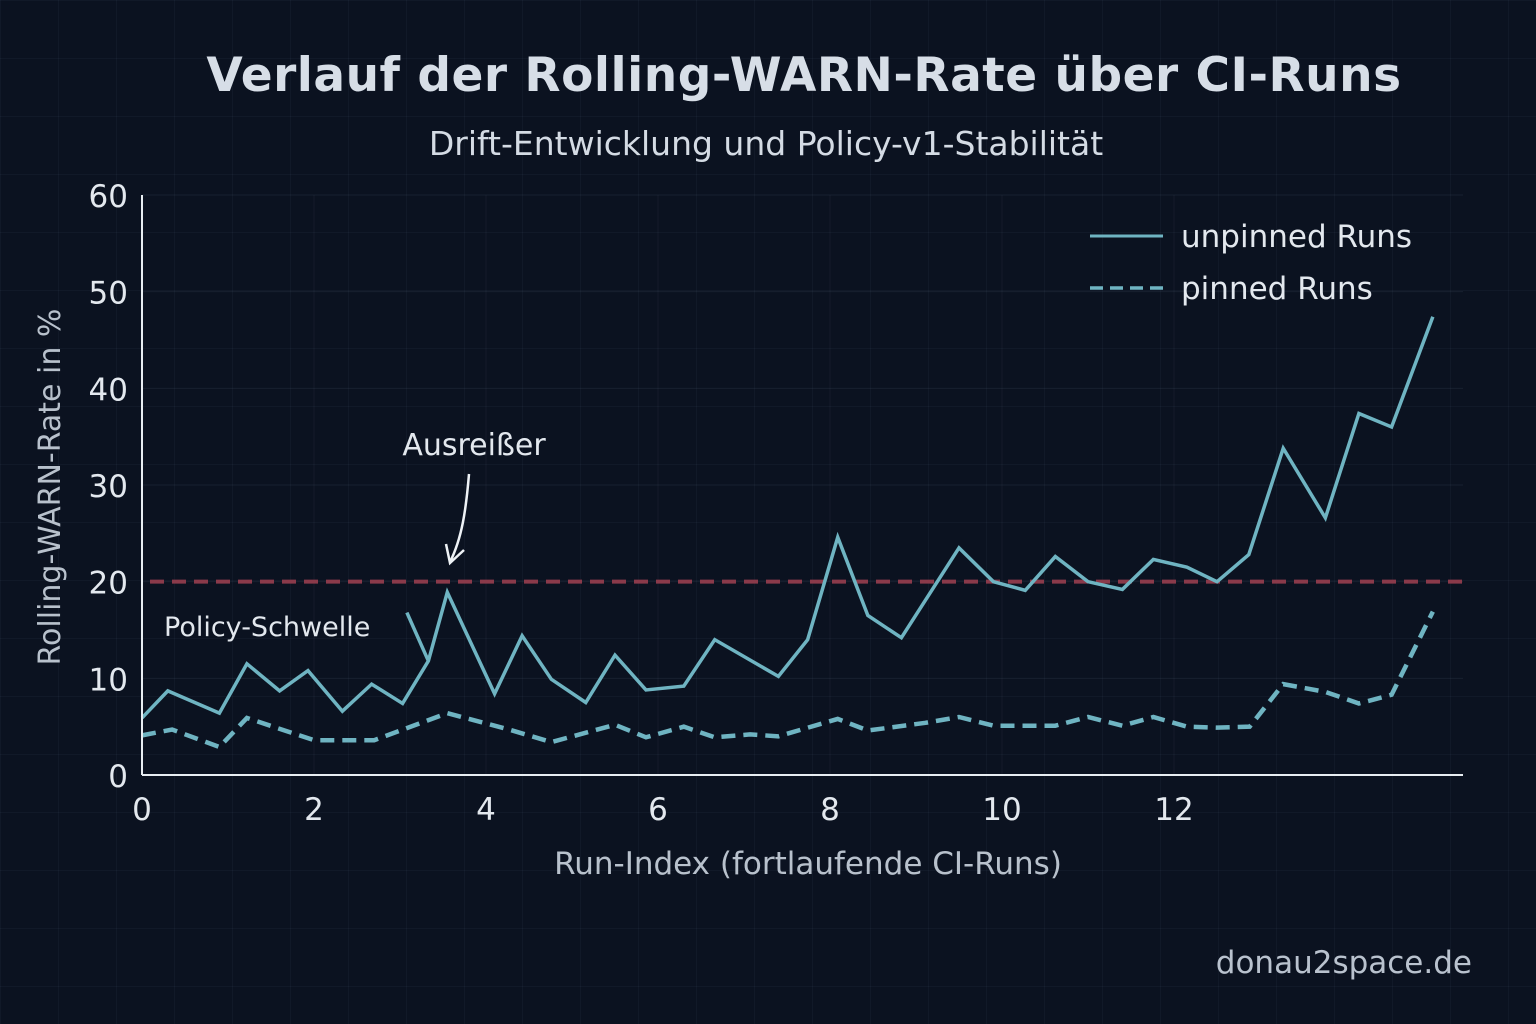  I want to click on y-tick-label: 30, so click(108, 487).